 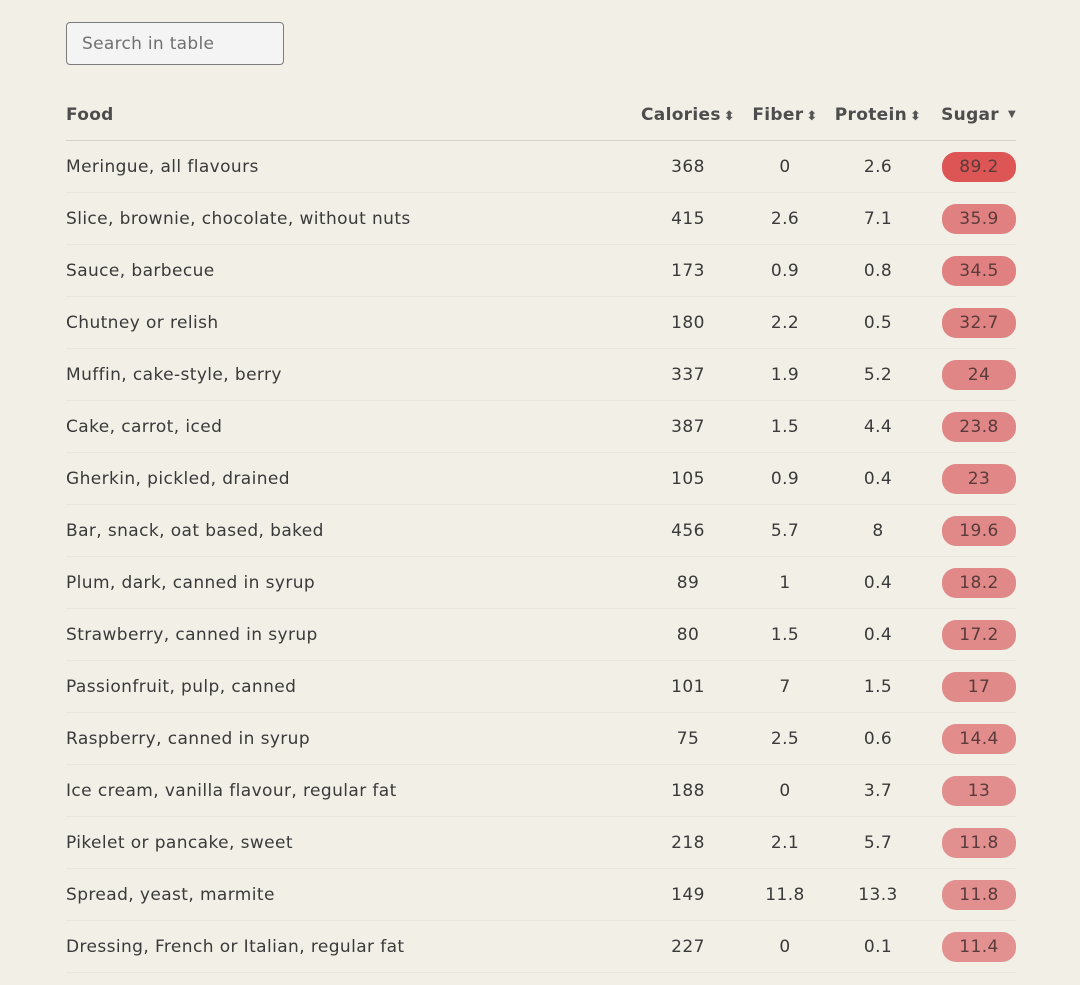 I want to click on cell-protein: 0.5, so click(x=878, y=322).